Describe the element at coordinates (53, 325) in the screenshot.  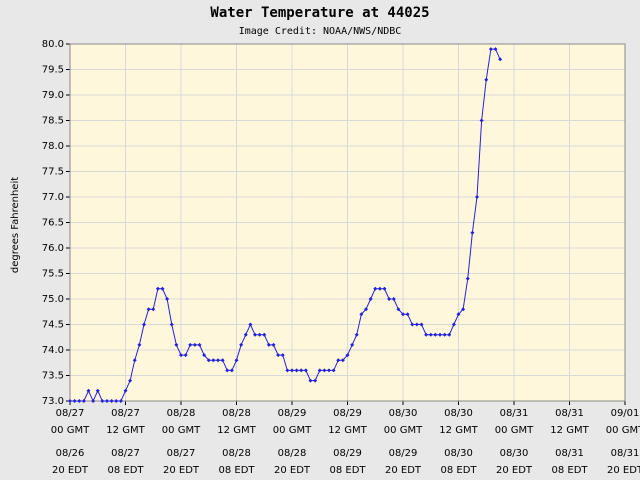
I see `y-tick-label: 74.5` at that location.